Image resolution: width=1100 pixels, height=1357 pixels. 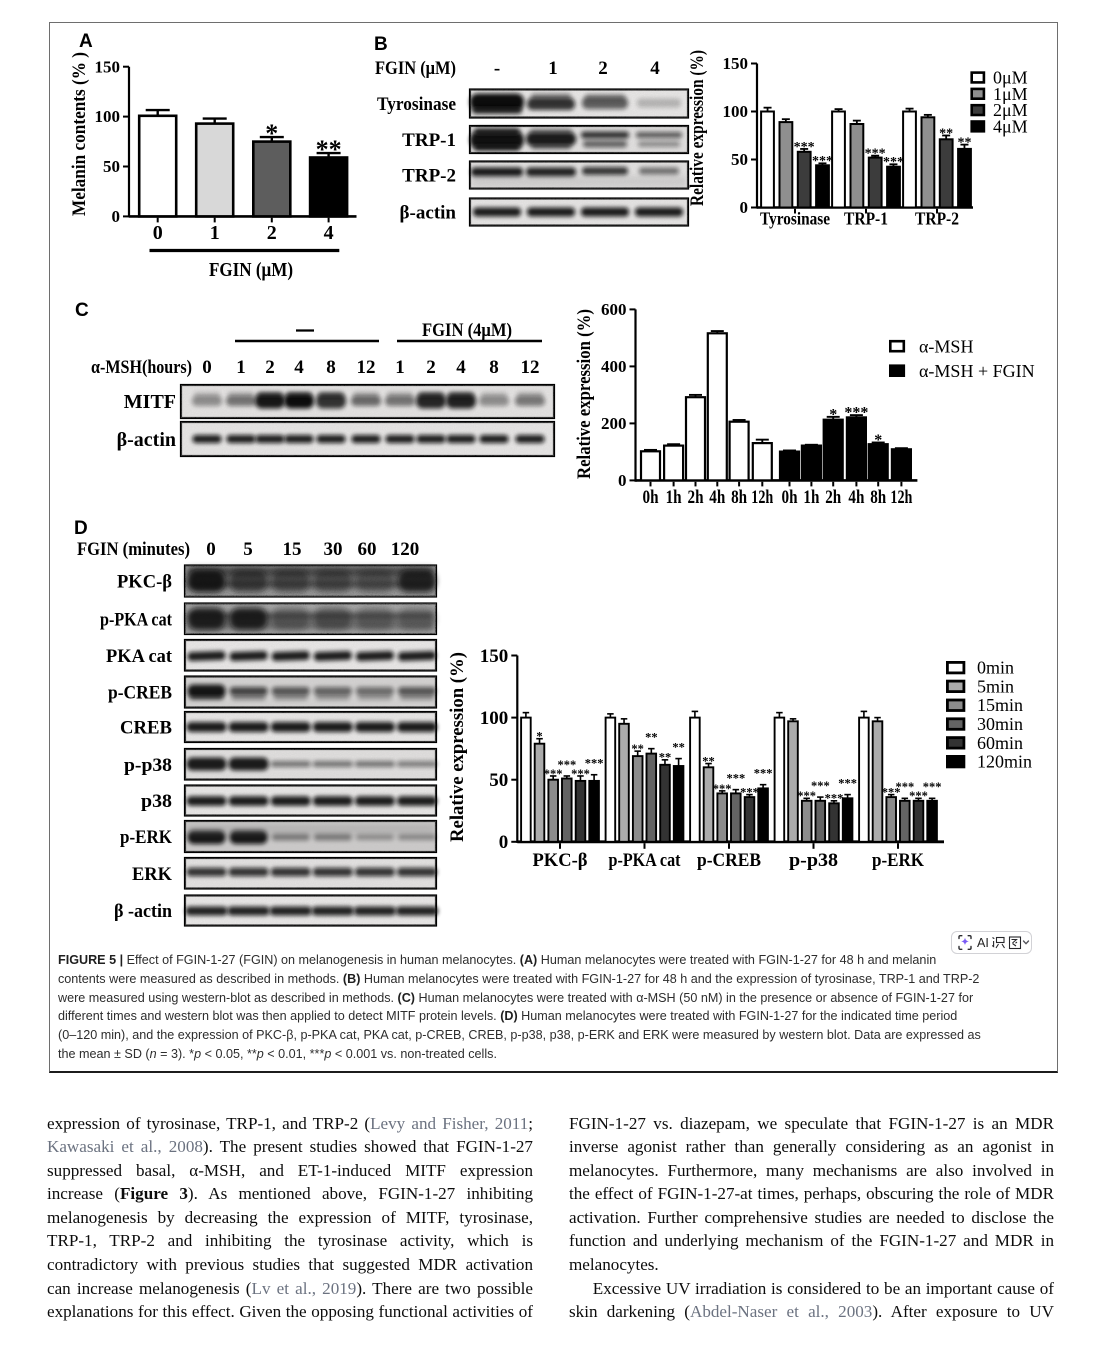 I want to click on svg-text: AI, so click(x=983, y=943).